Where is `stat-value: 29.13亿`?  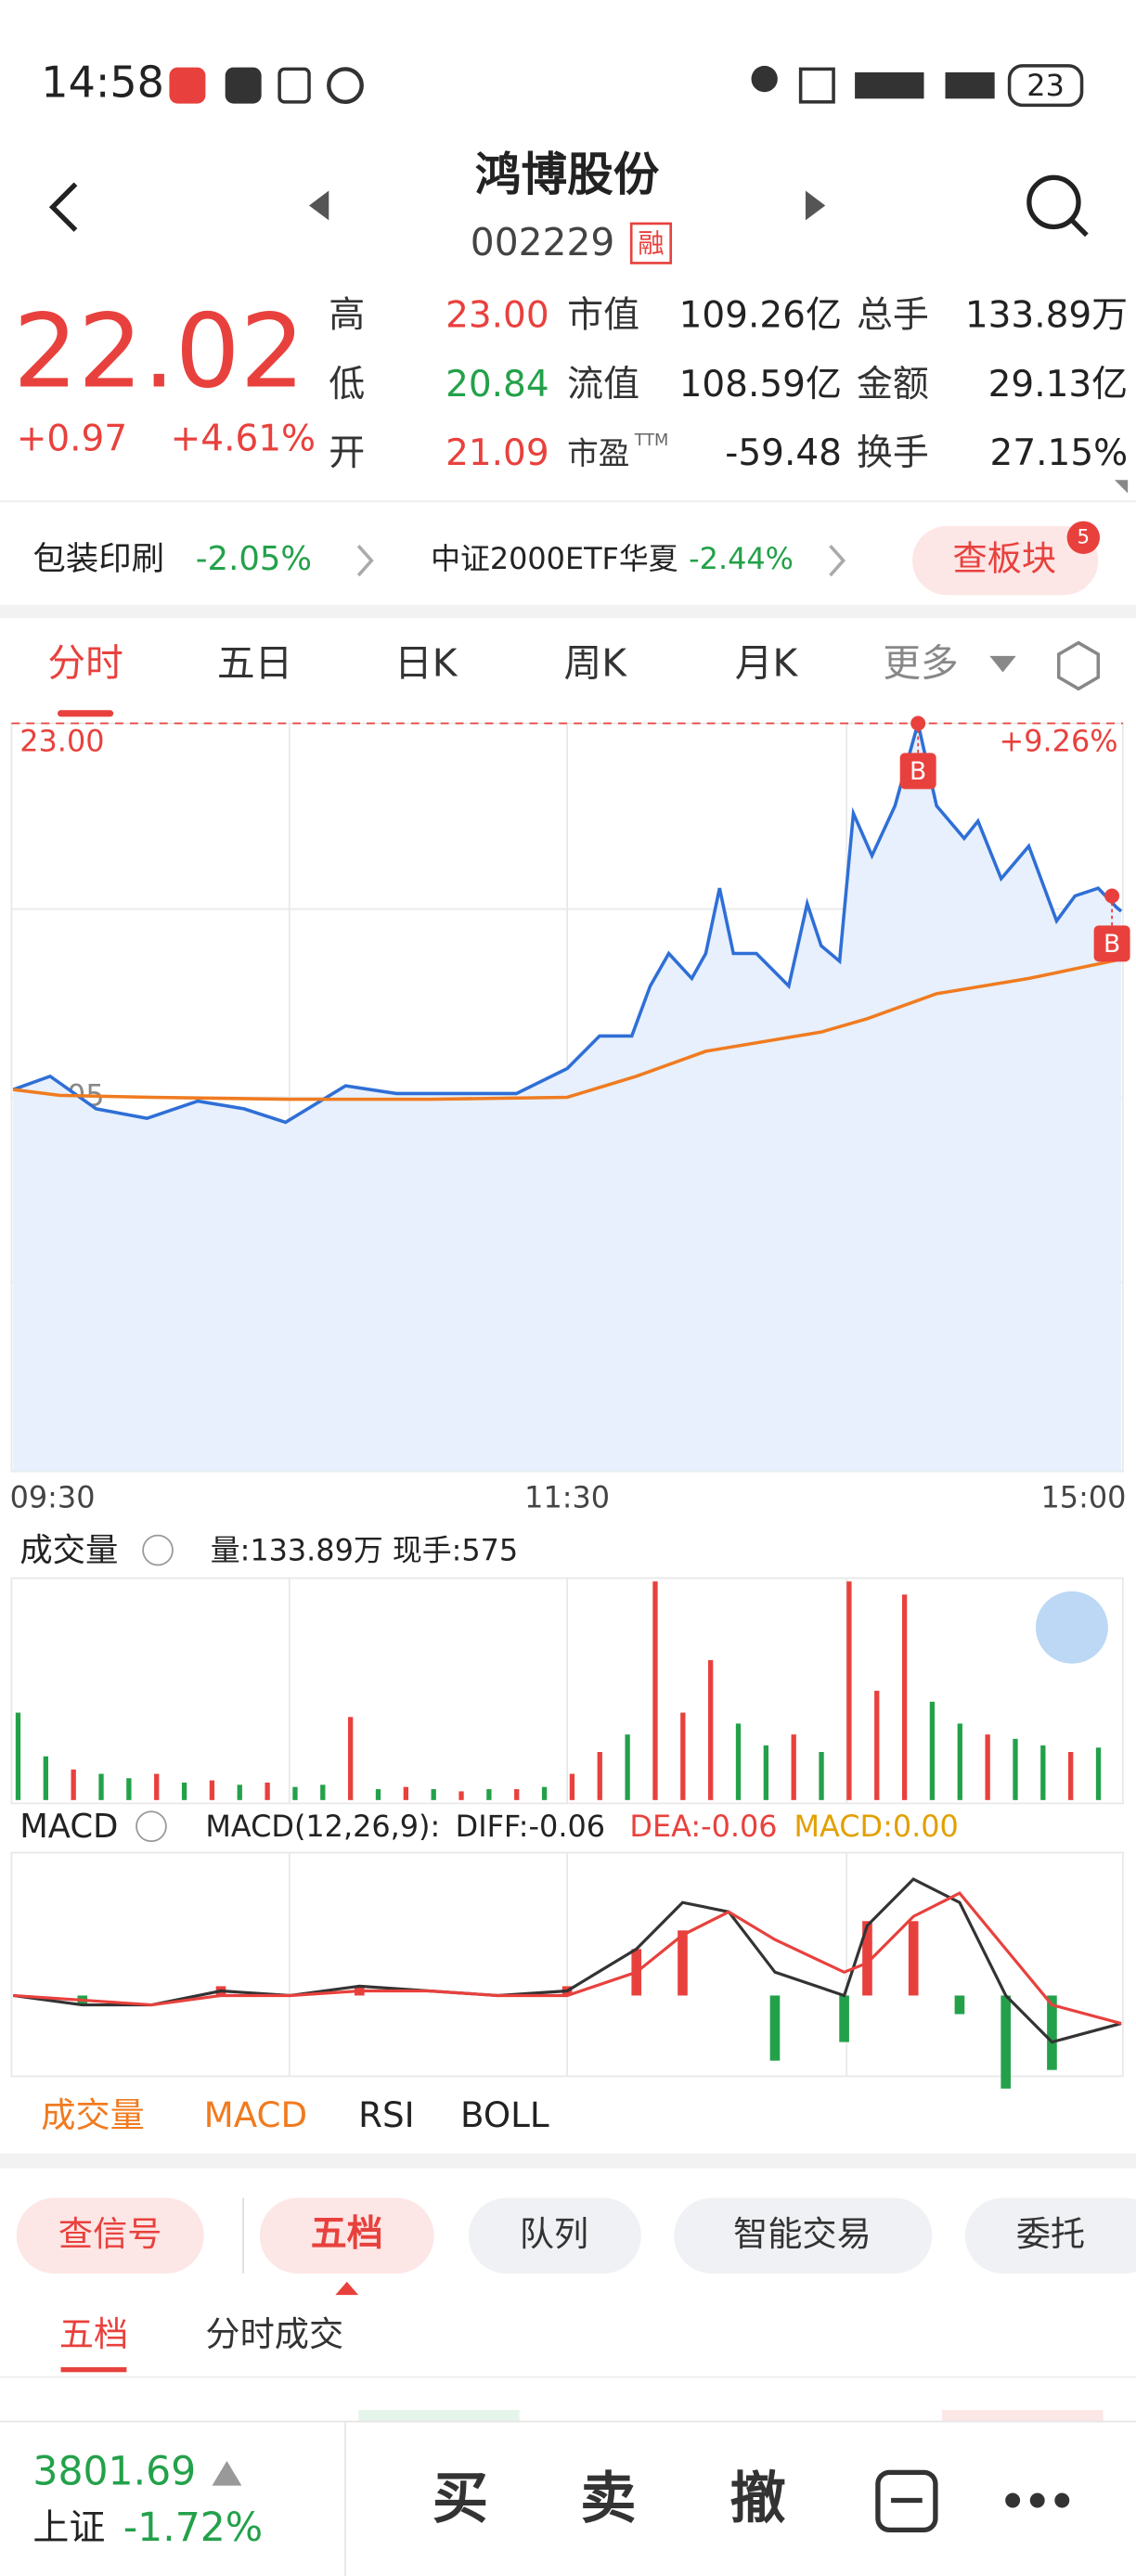 stat-value: 29.13亿 is located at coordinates (1058, 385).